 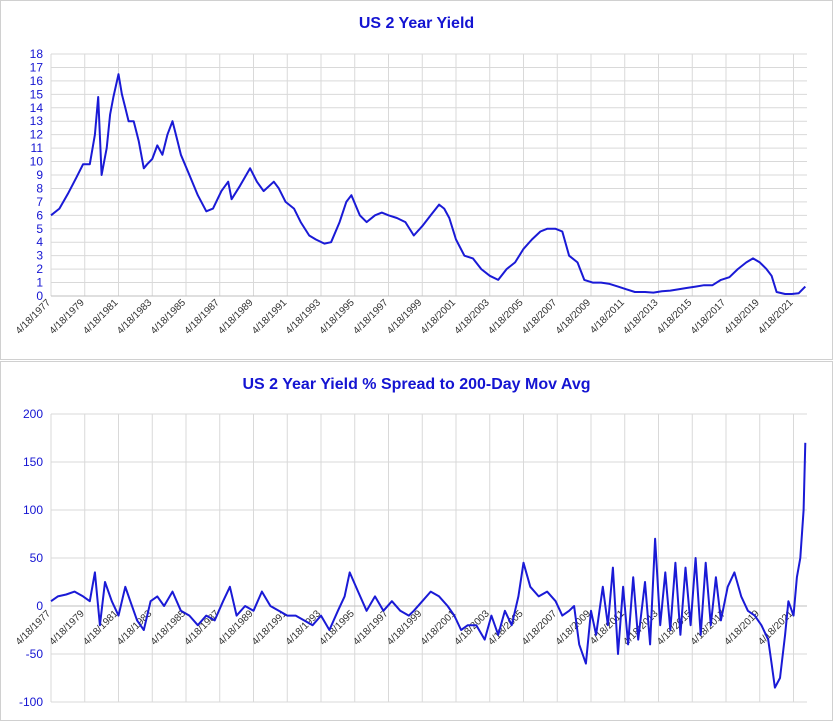 I want to click on y-tick-label: 9, so click(x=39, y=175).